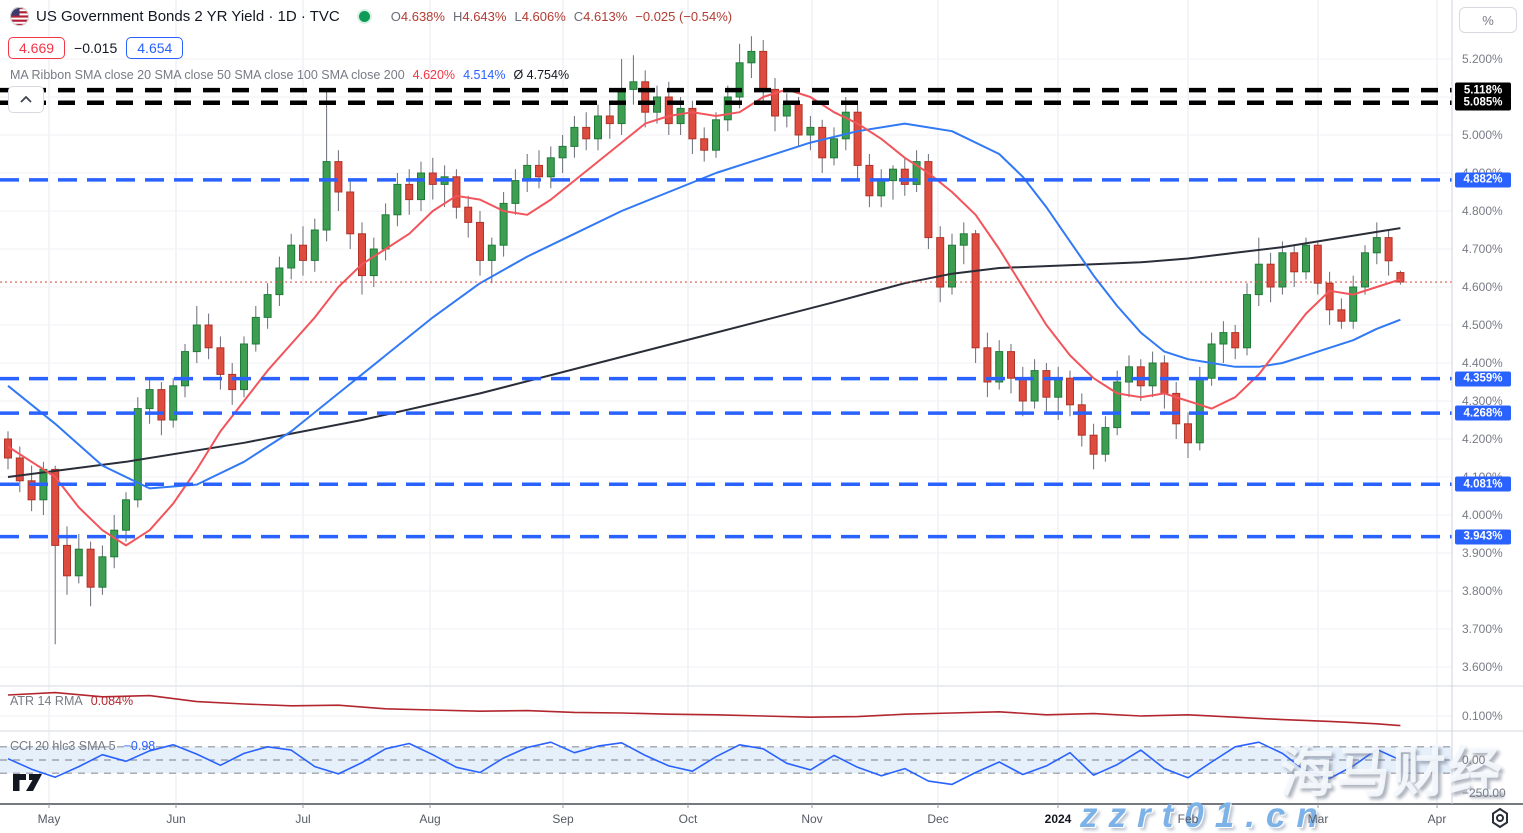 This screenshot has height=833, width=1523. What do you see at coordinates (812, 819) in the screenshot?
I see `time-axis-label: Nov` at bounding box center [812, 819].